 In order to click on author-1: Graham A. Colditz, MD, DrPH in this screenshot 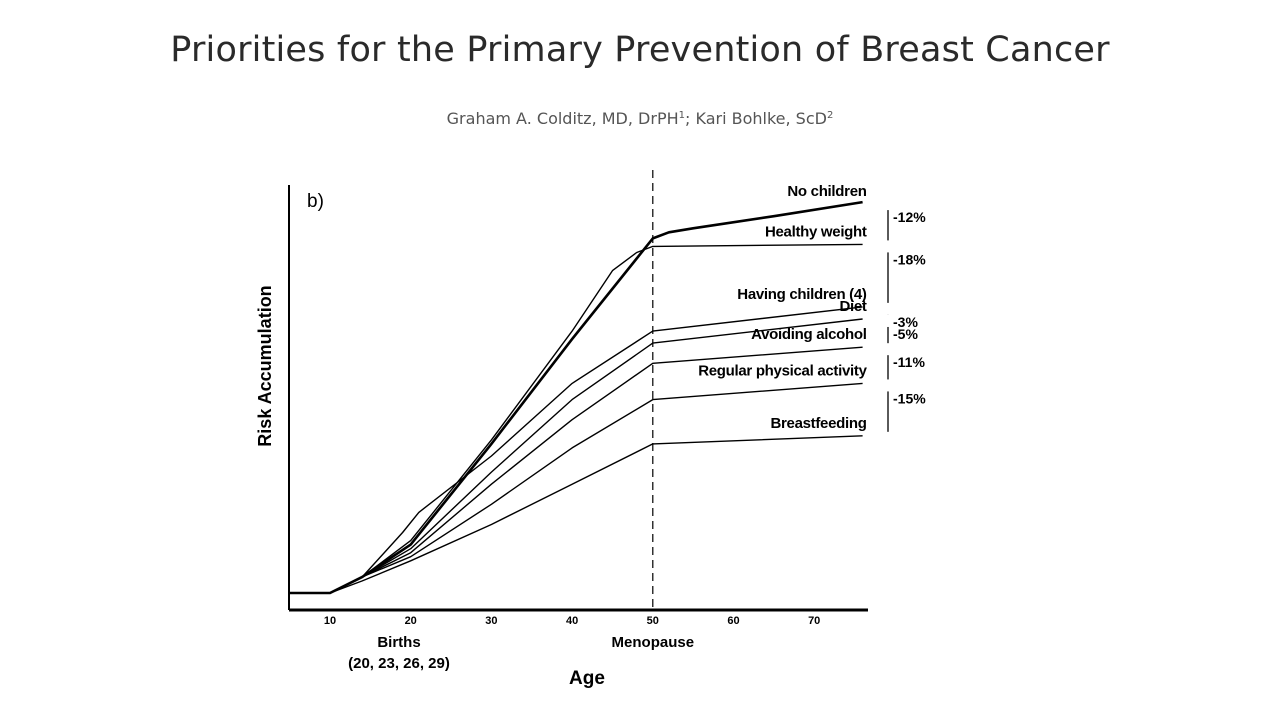, I will do `click(562, 118)`.